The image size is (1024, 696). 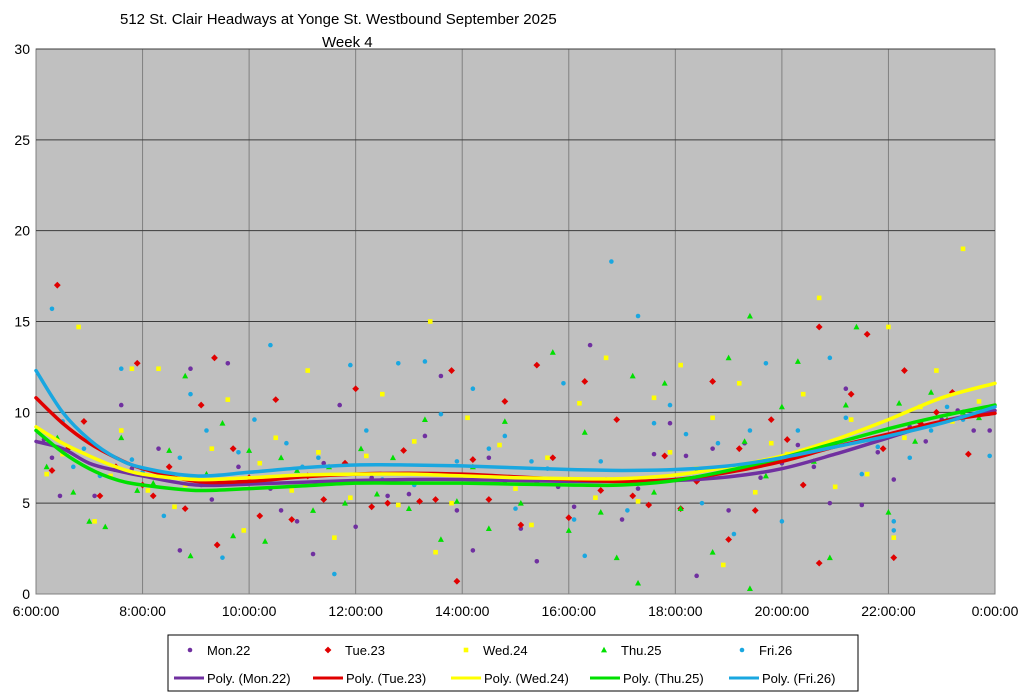 What do you see at coordinates (249, 678) in the screenshot?
I see `legend-label: Poly. (Mon.22)` at bounding box center [249, 678].